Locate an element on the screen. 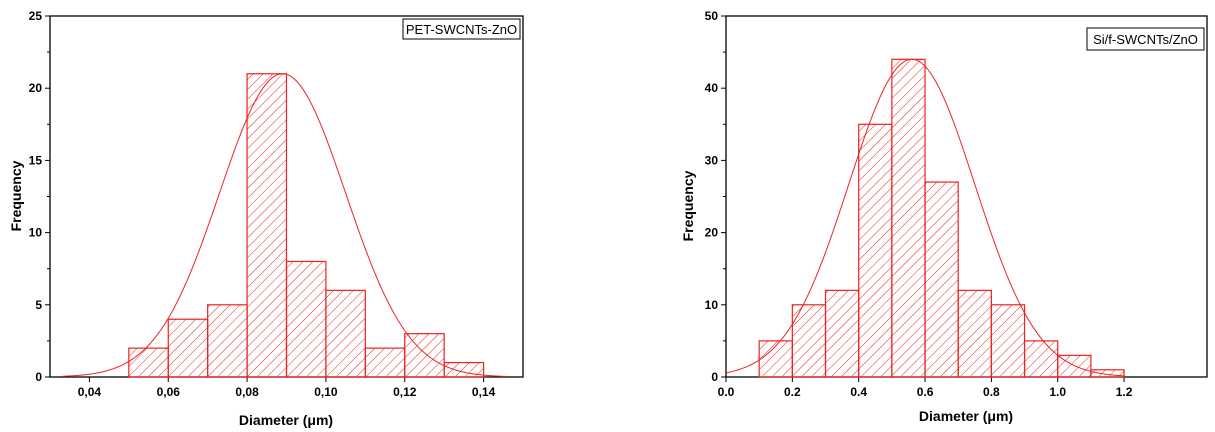 This screenshot has width=1215, height=432. x-tick-label: 0,04 is located at coordinates (90, 392).